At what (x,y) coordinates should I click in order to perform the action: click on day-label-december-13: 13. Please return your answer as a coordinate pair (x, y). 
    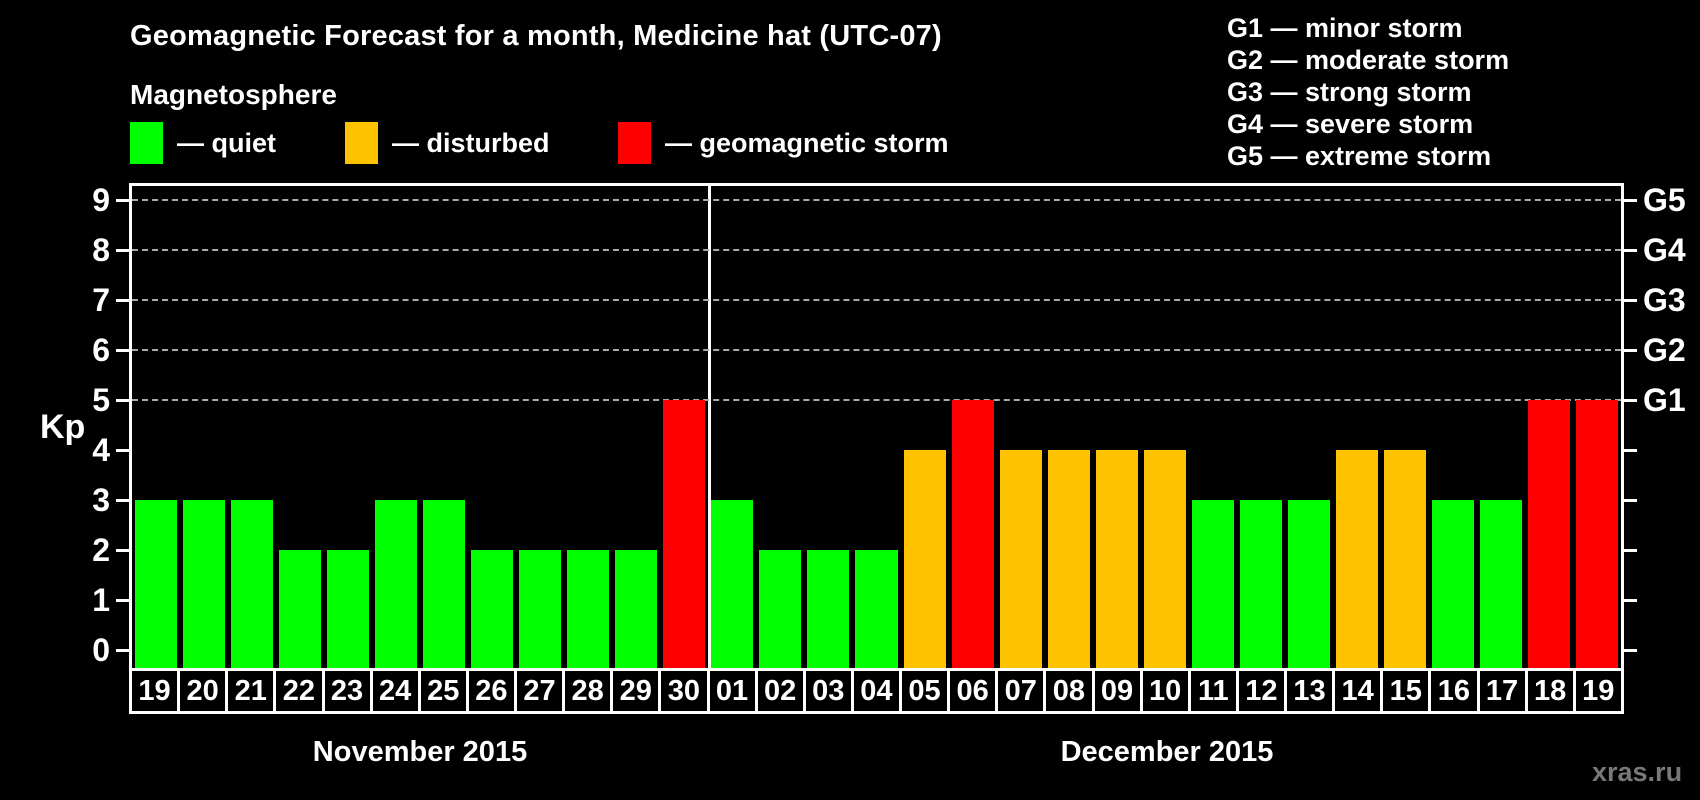
    Looking at the image, I should click on (1311, 691).